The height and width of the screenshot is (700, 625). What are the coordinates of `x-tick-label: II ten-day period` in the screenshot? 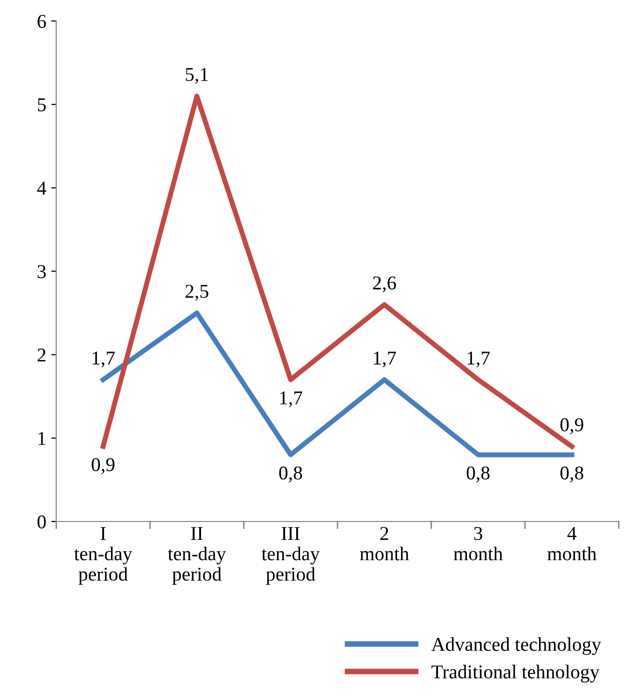 It's located at (197, 556).